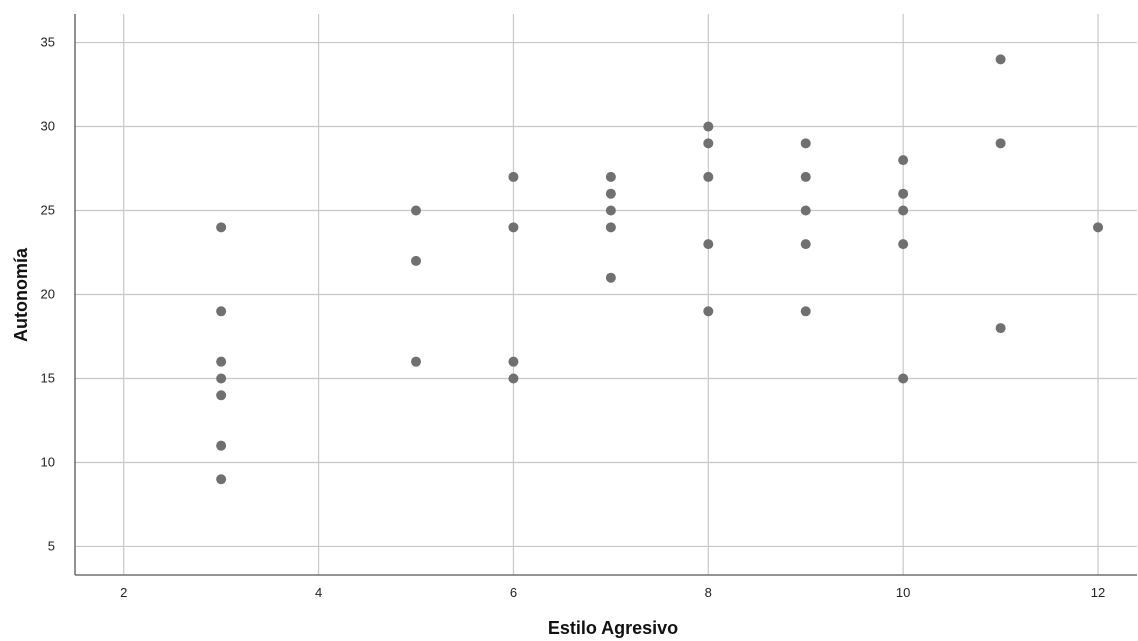  What do you see at coordinates (48, 42) in the screenshot?
I see `y-tick-label: 35` at bounding box center [48, 42].